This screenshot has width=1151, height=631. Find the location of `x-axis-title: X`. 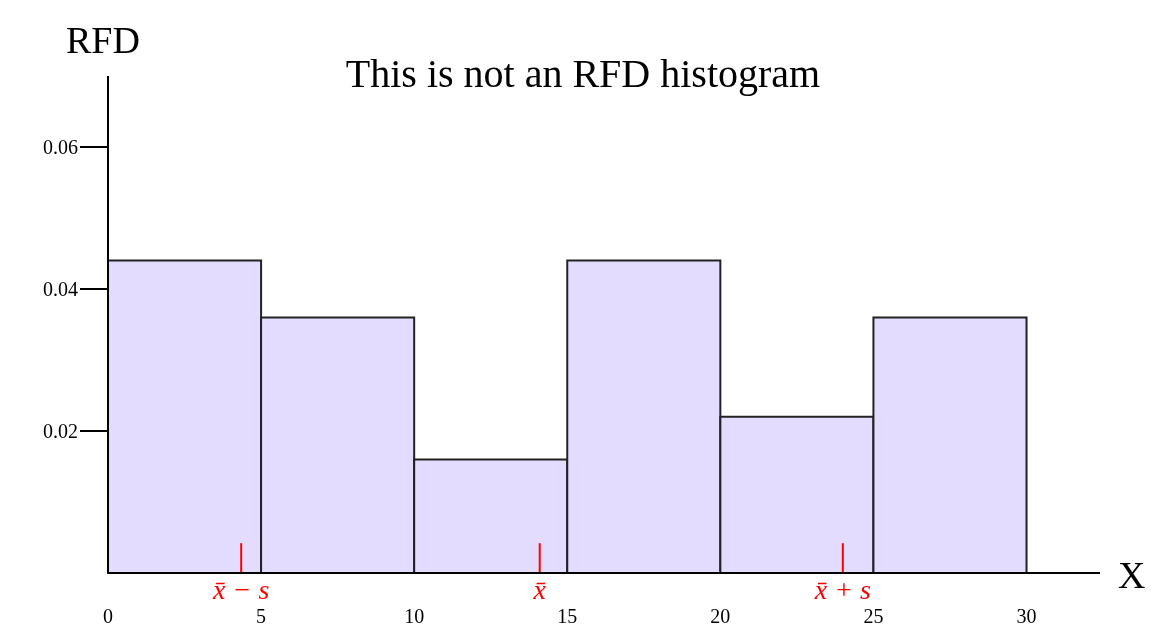

x-axis-title: X is located at coordinates (1132, 575).